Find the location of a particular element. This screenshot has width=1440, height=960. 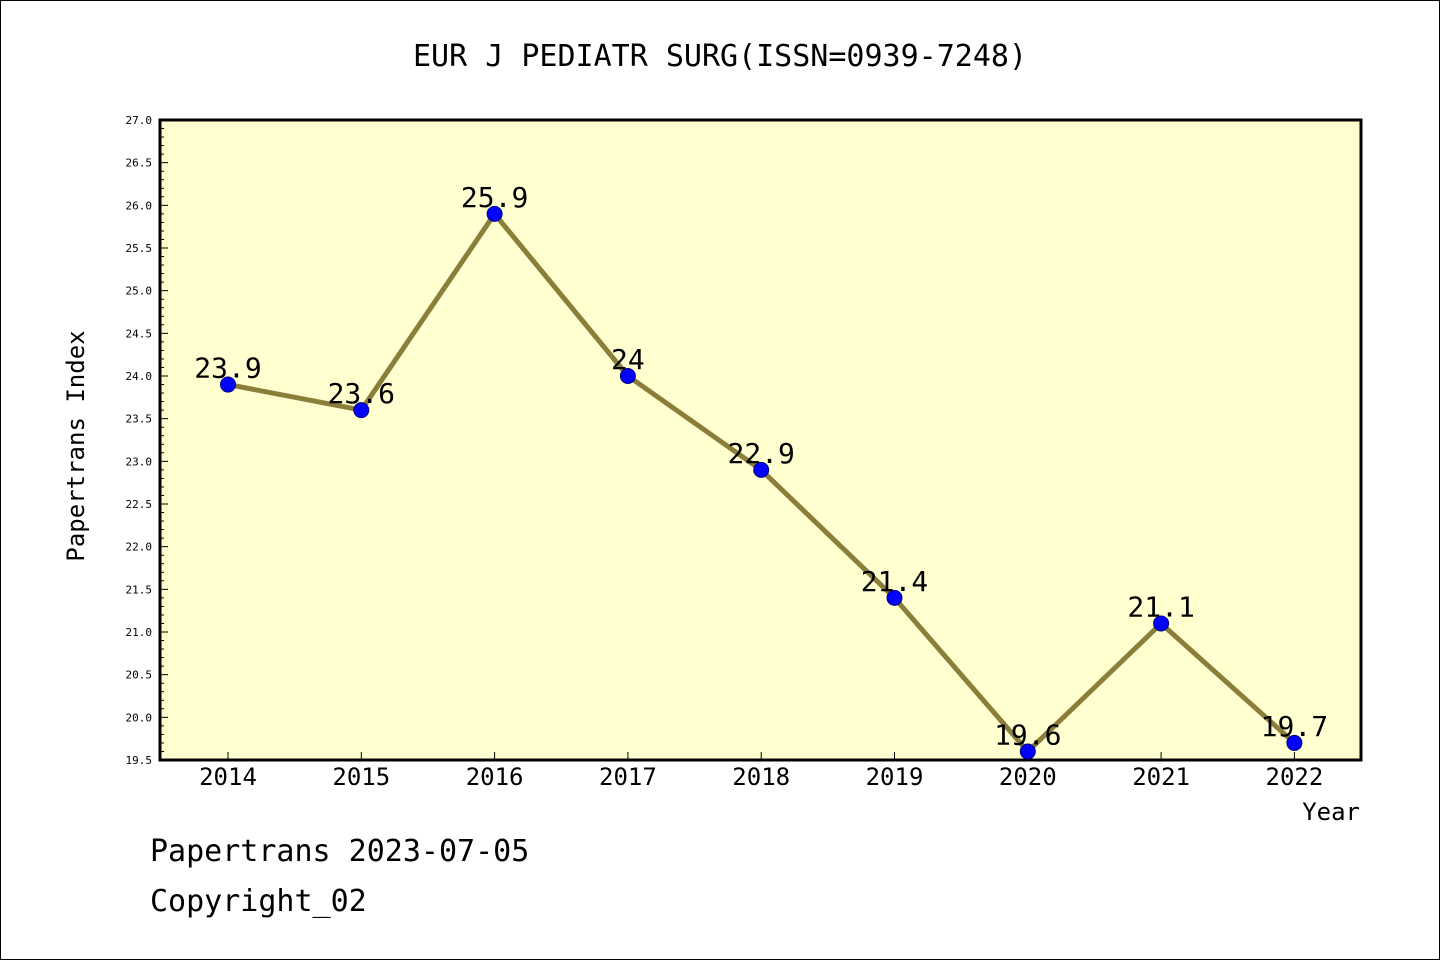

y-axis-label: Papertrans Index is located at coordinates (76, 445).